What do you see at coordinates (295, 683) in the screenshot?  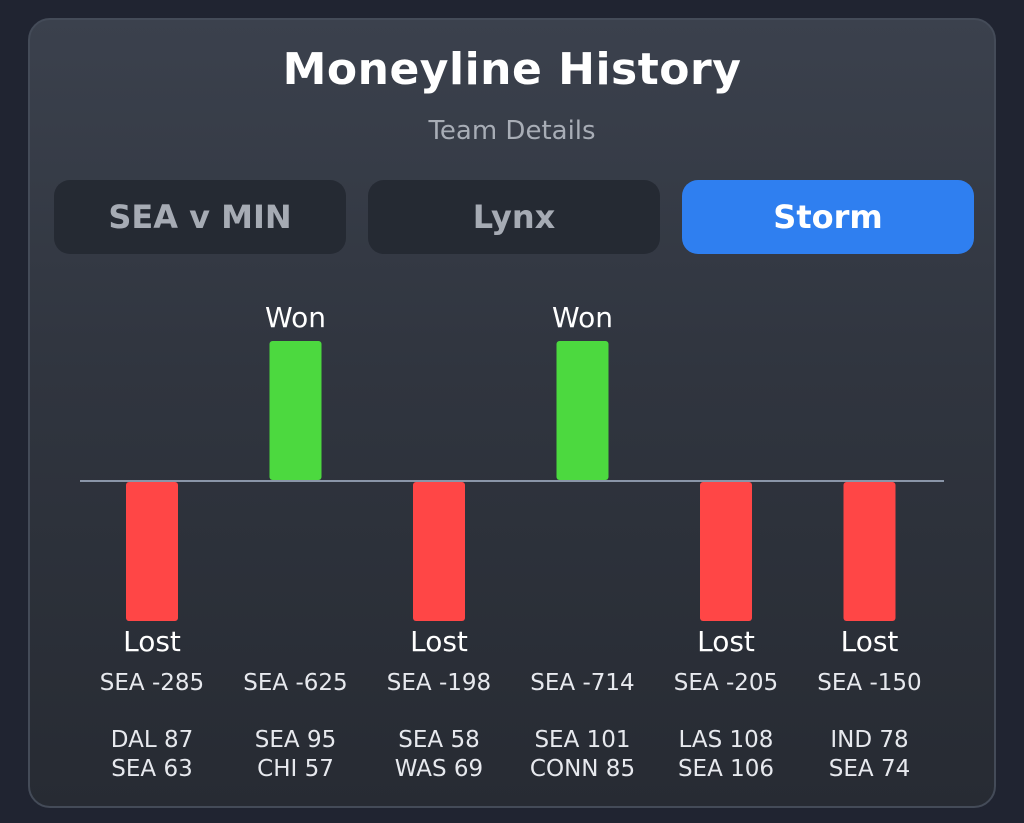 I see `moneyline-label: SEA -625` at bounding box center [295, 683].